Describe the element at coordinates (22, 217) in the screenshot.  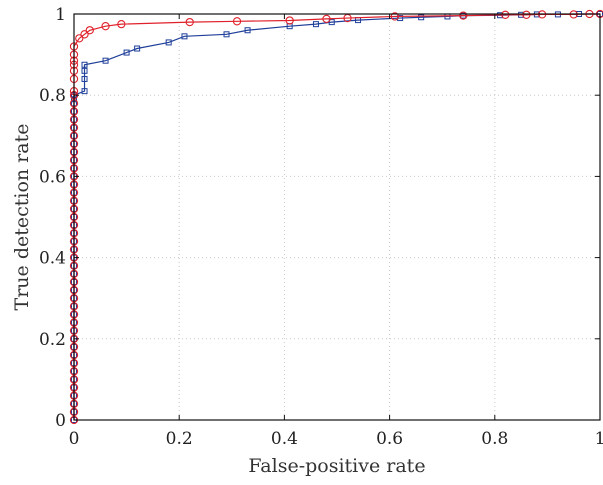
I see `y-axis-label: True detection rate` at that location.